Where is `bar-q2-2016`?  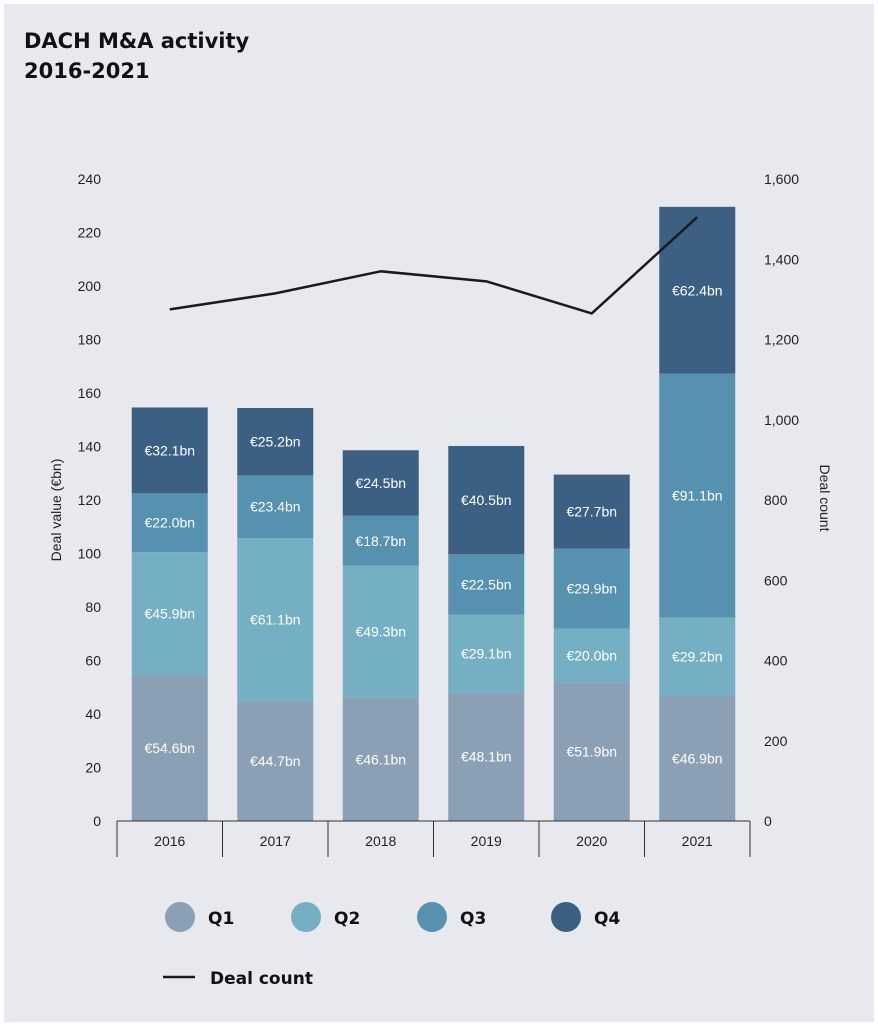
bar-q2-2016 is located at coordinates (169, 613).